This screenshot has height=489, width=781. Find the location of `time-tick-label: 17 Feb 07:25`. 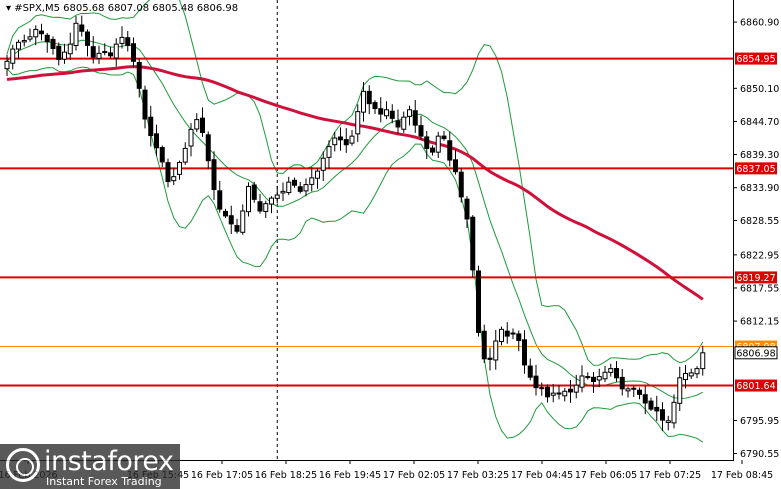

time-tick-label: 17 Feb 07:25 is located at coordinates (670, 475).